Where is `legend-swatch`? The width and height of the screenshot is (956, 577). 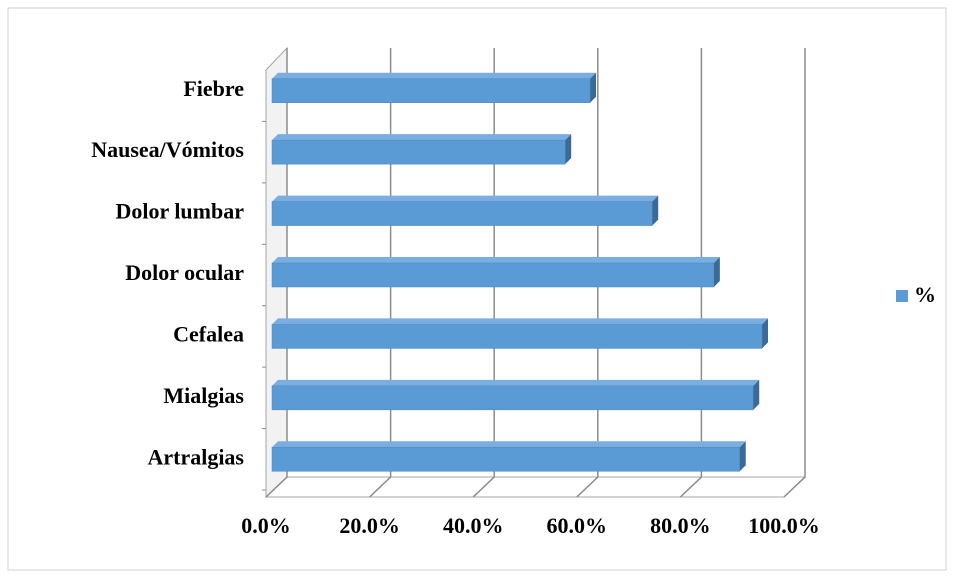
legend-swatch is located at coordinates (902, 296).